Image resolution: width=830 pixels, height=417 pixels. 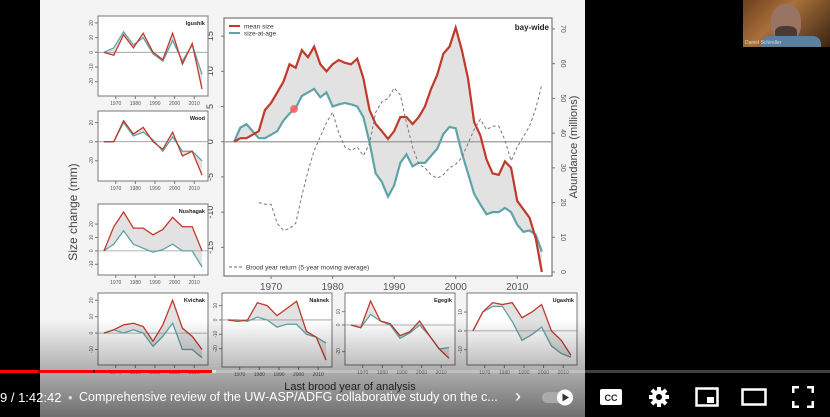 What do you see at coordinates (562, 64) in the screenshot?
I see `y2-tick-label: 60` at bounding box center [562, 64].